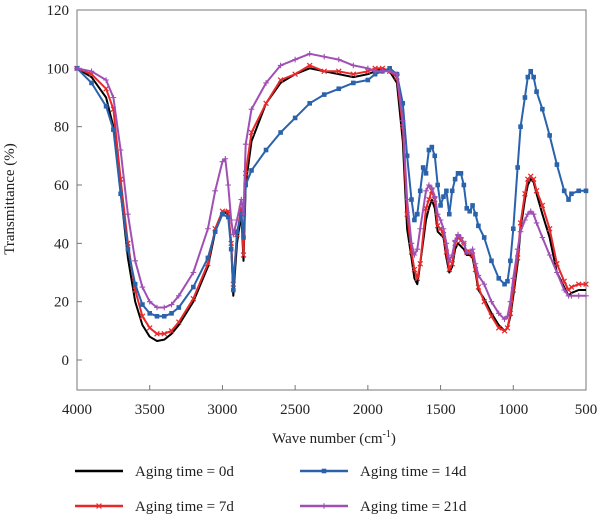 This screenshot has height=525, width=600. What do you see at coordinates (329, 401) in the screenshot?
I see `x-axis-ticks: 4000 3500 3000 2500 2000 1500 1000 500` at bounding box center [329, 401].